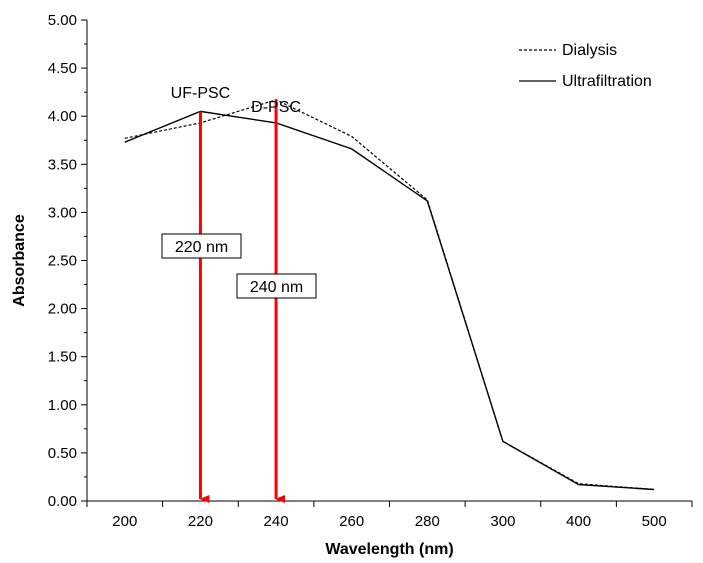 This screenshot has height=563, width=703. I want to click on y-tick-label: 0.00, so click(62, 501).